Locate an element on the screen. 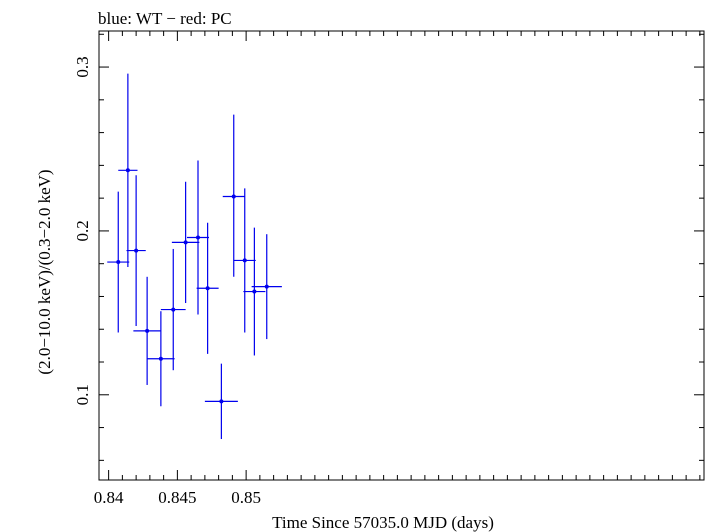 The image size is (705, 532). y-axis-label: (2.0−10.0 keV)/(0.3−2.0 keV) is located at coordinates (44, 271).